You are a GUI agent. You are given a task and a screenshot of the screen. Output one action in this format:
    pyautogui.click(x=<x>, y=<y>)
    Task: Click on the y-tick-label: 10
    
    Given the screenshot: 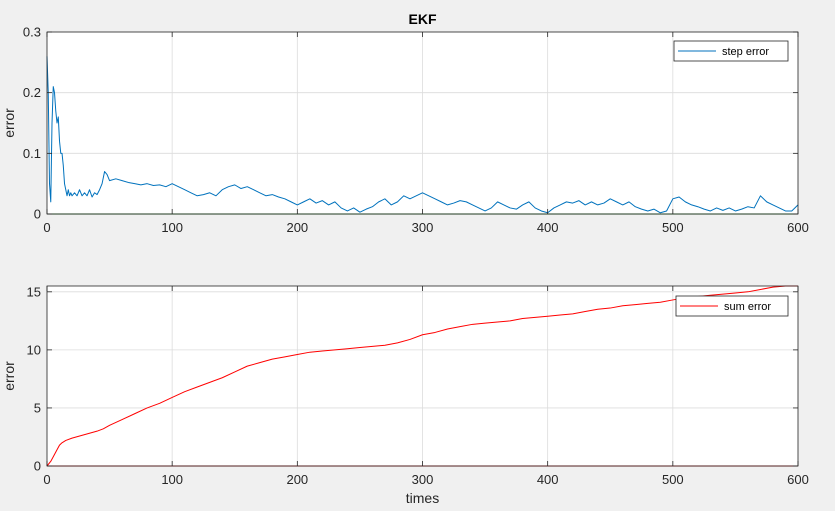 What is the action you would take?
    pyautogui.click(x=34, y=349)
    